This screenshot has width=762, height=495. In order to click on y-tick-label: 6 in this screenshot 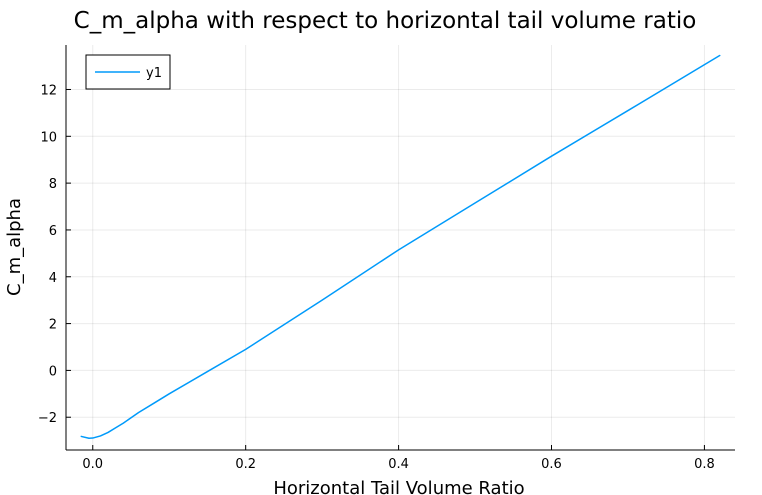, I will do `click(53, 231)`.